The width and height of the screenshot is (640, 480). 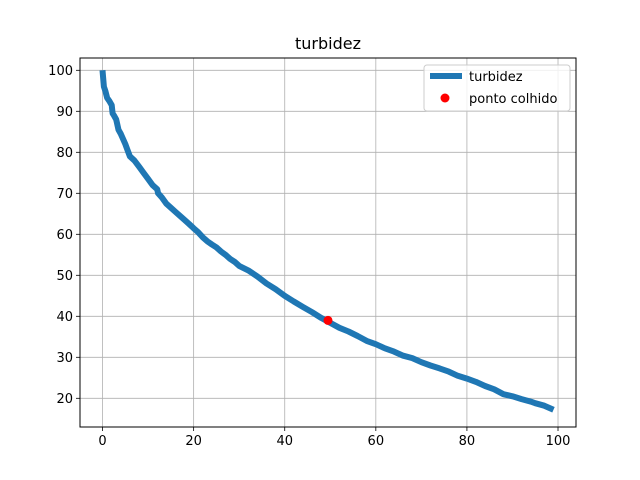 What do you see at coordinates (467, 441) in the screenshot?
I see `x-tick-label: 80` at bounding box center [467, 441].